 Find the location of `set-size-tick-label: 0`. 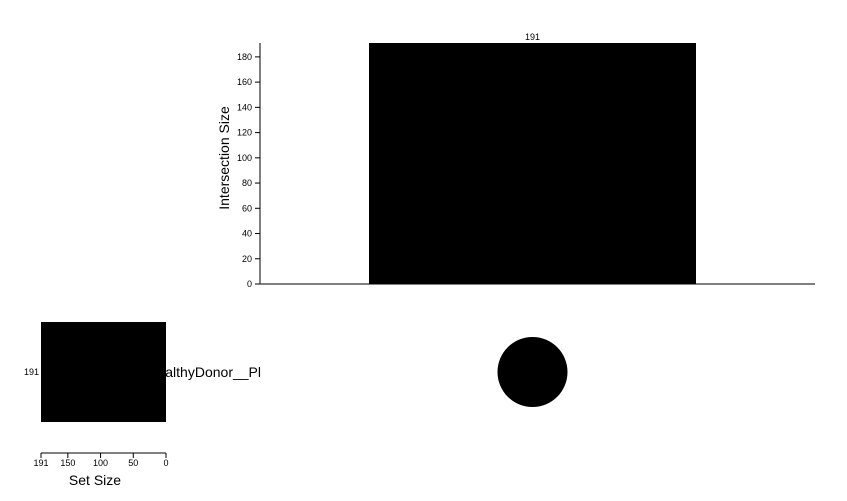

set-size-tick-label: 0 is located at coordinates (165, 463).